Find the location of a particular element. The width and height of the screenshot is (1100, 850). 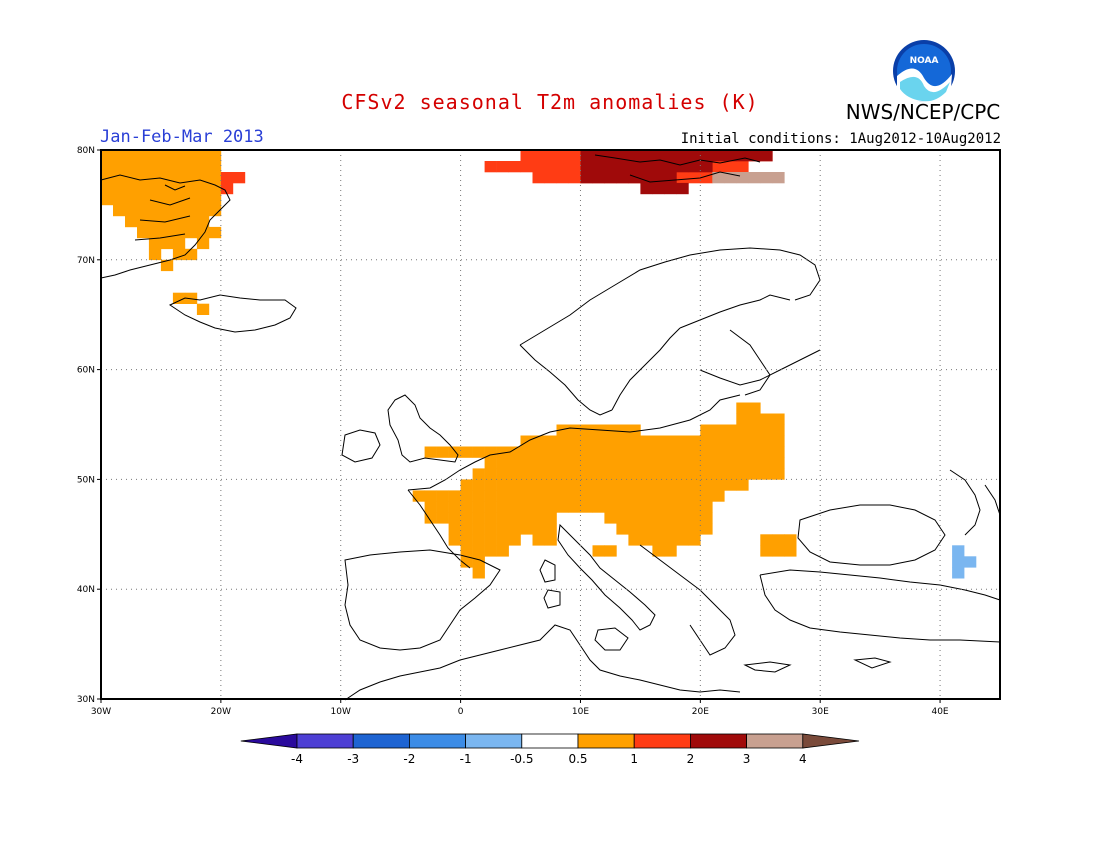

colorbar-tick-label: -0.5 is located at coordinates (522, 759).